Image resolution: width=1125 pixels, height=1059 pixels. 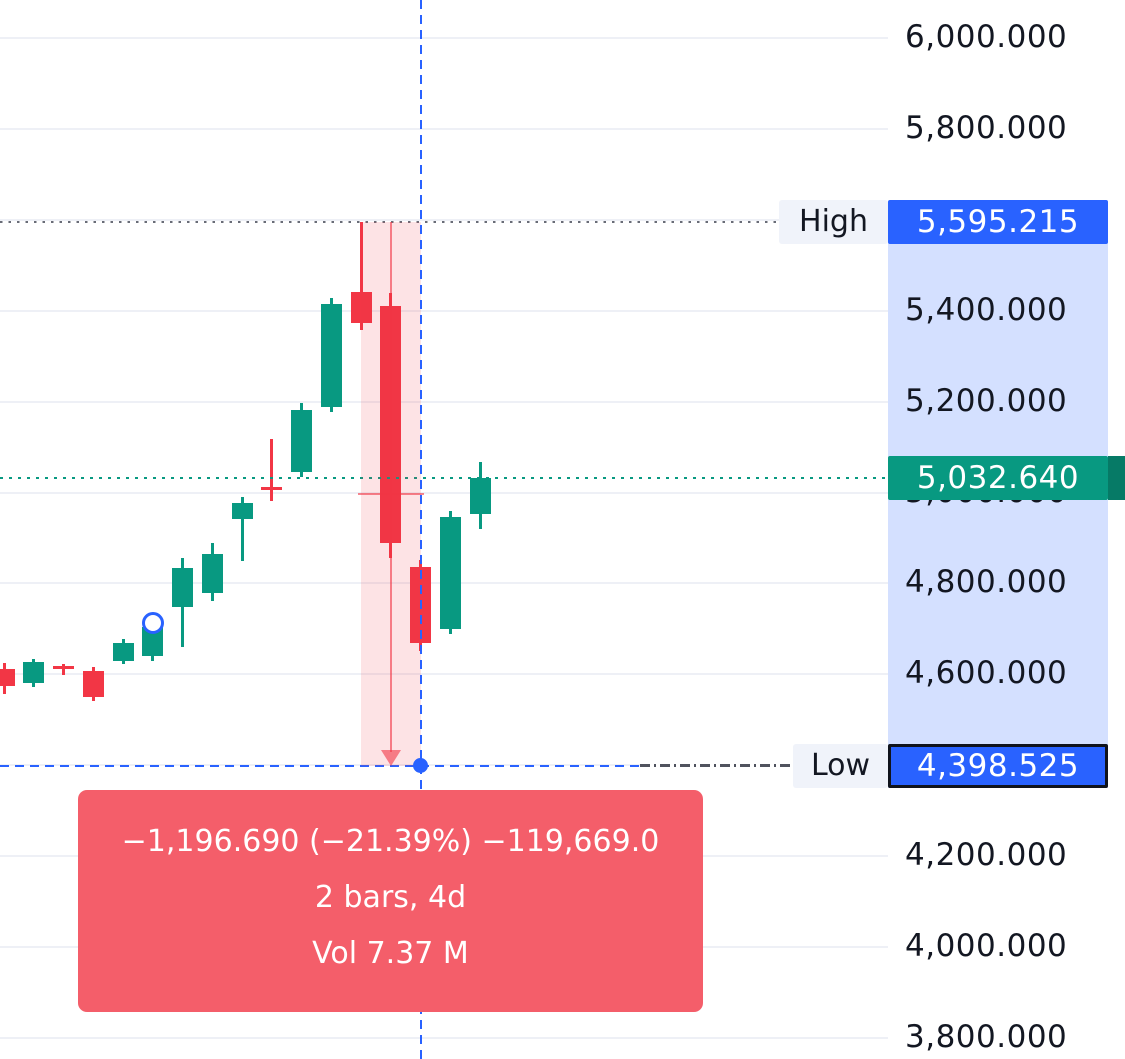 I want to click on crosshair-dot, so click(x=420, y=766).